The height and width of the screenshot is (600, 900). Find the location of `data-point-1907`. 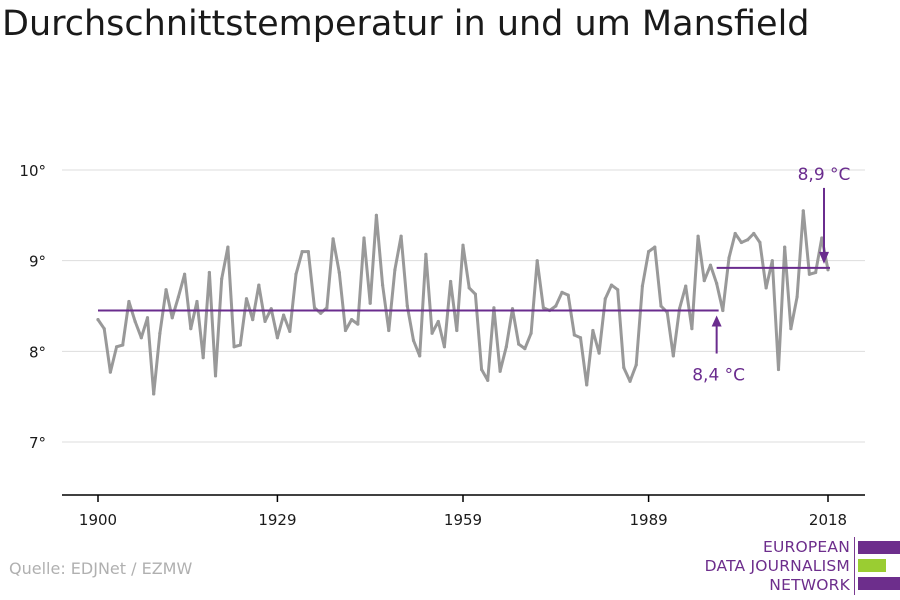

data-point-1907 is located at coordinates (141, 338).